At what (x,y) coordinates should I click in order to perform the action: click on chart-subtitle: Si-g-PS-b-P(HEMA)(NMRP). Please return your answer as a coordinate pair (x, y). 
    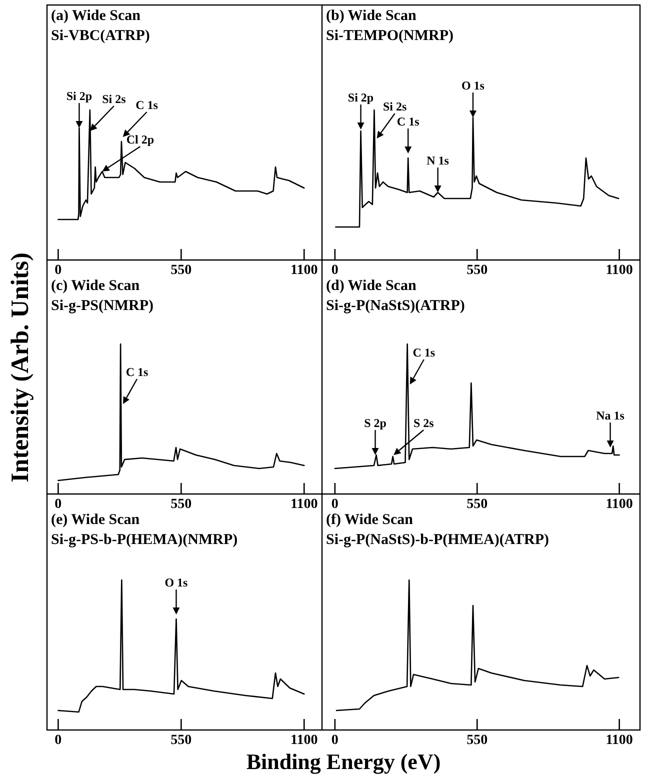
    Looking at the image, I should click on (144, 540).